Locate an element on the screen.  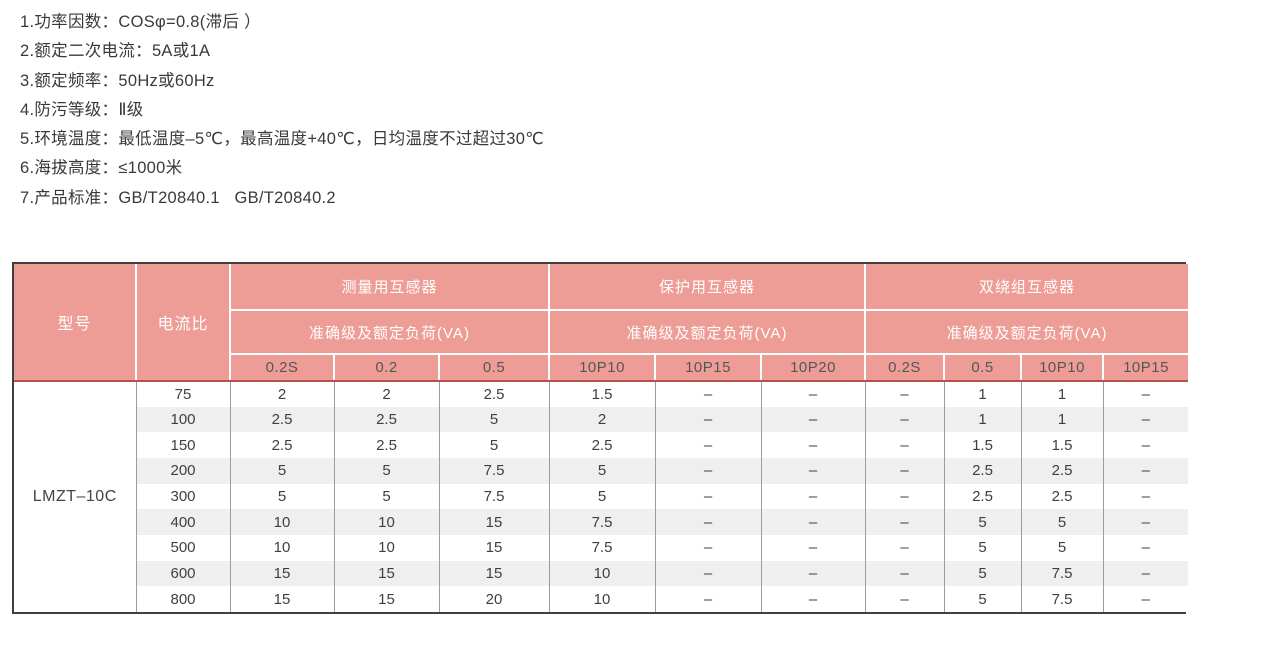
subheader-protection-load: 准确级及额定负荷(VA) is located at coordinates (707, 332).